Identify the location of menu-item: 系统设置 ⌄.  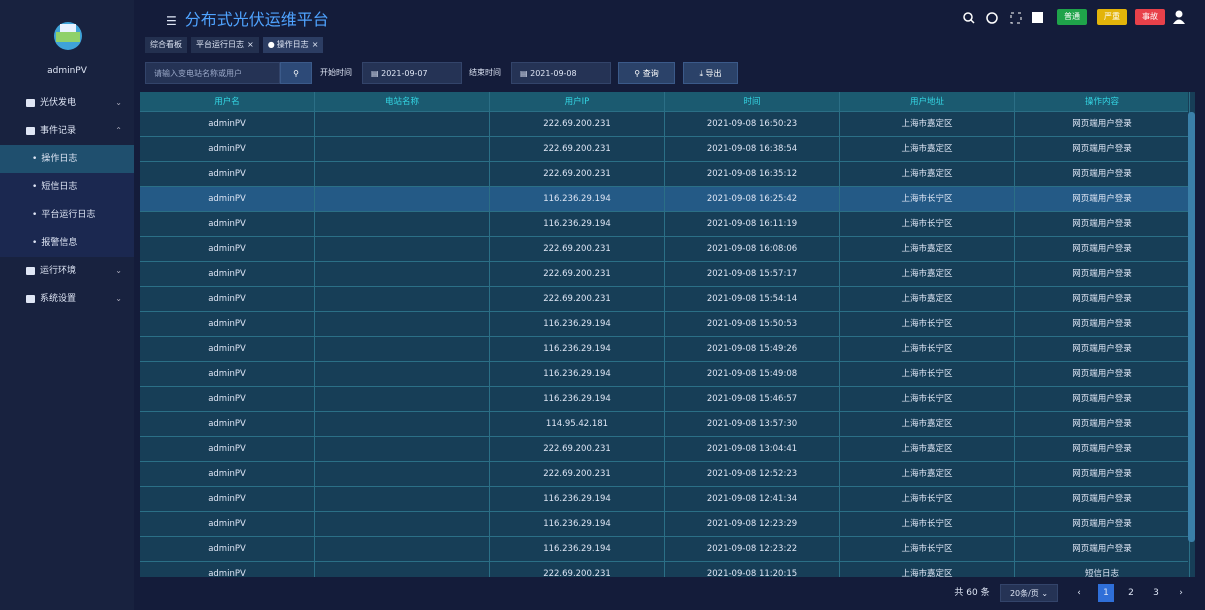
(67, 299).